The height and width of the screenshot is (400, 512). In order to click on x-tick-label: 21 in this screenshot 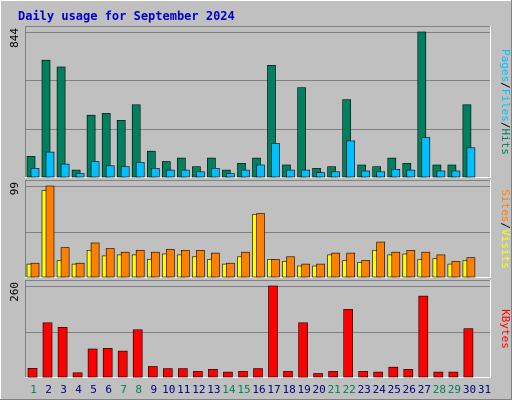, I will do `click(334, 389)`.